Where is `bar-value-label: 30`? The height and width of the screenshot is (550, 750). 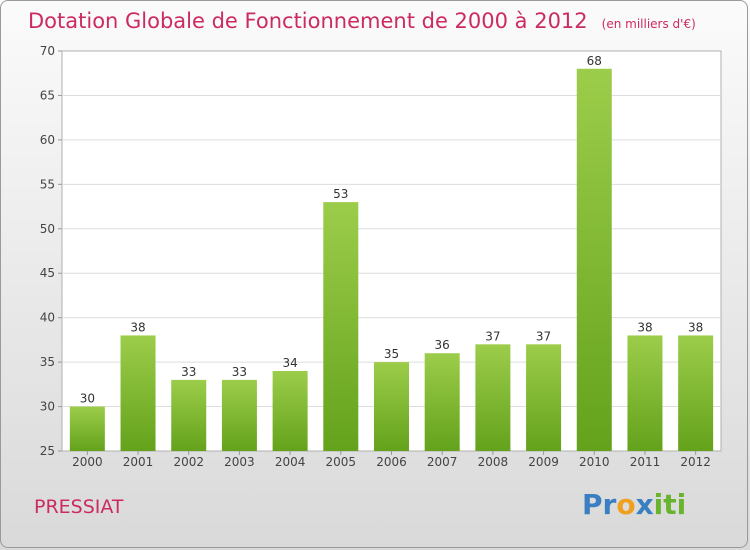 bar-value-label: 30 is located at coordinates (87, 399).